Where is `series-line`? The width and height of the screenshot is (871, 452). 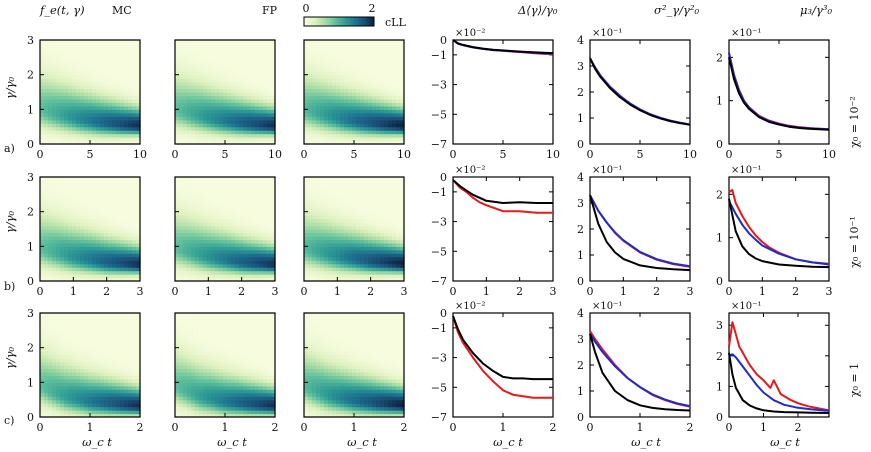
series-line is located at coordinates (502, 196).